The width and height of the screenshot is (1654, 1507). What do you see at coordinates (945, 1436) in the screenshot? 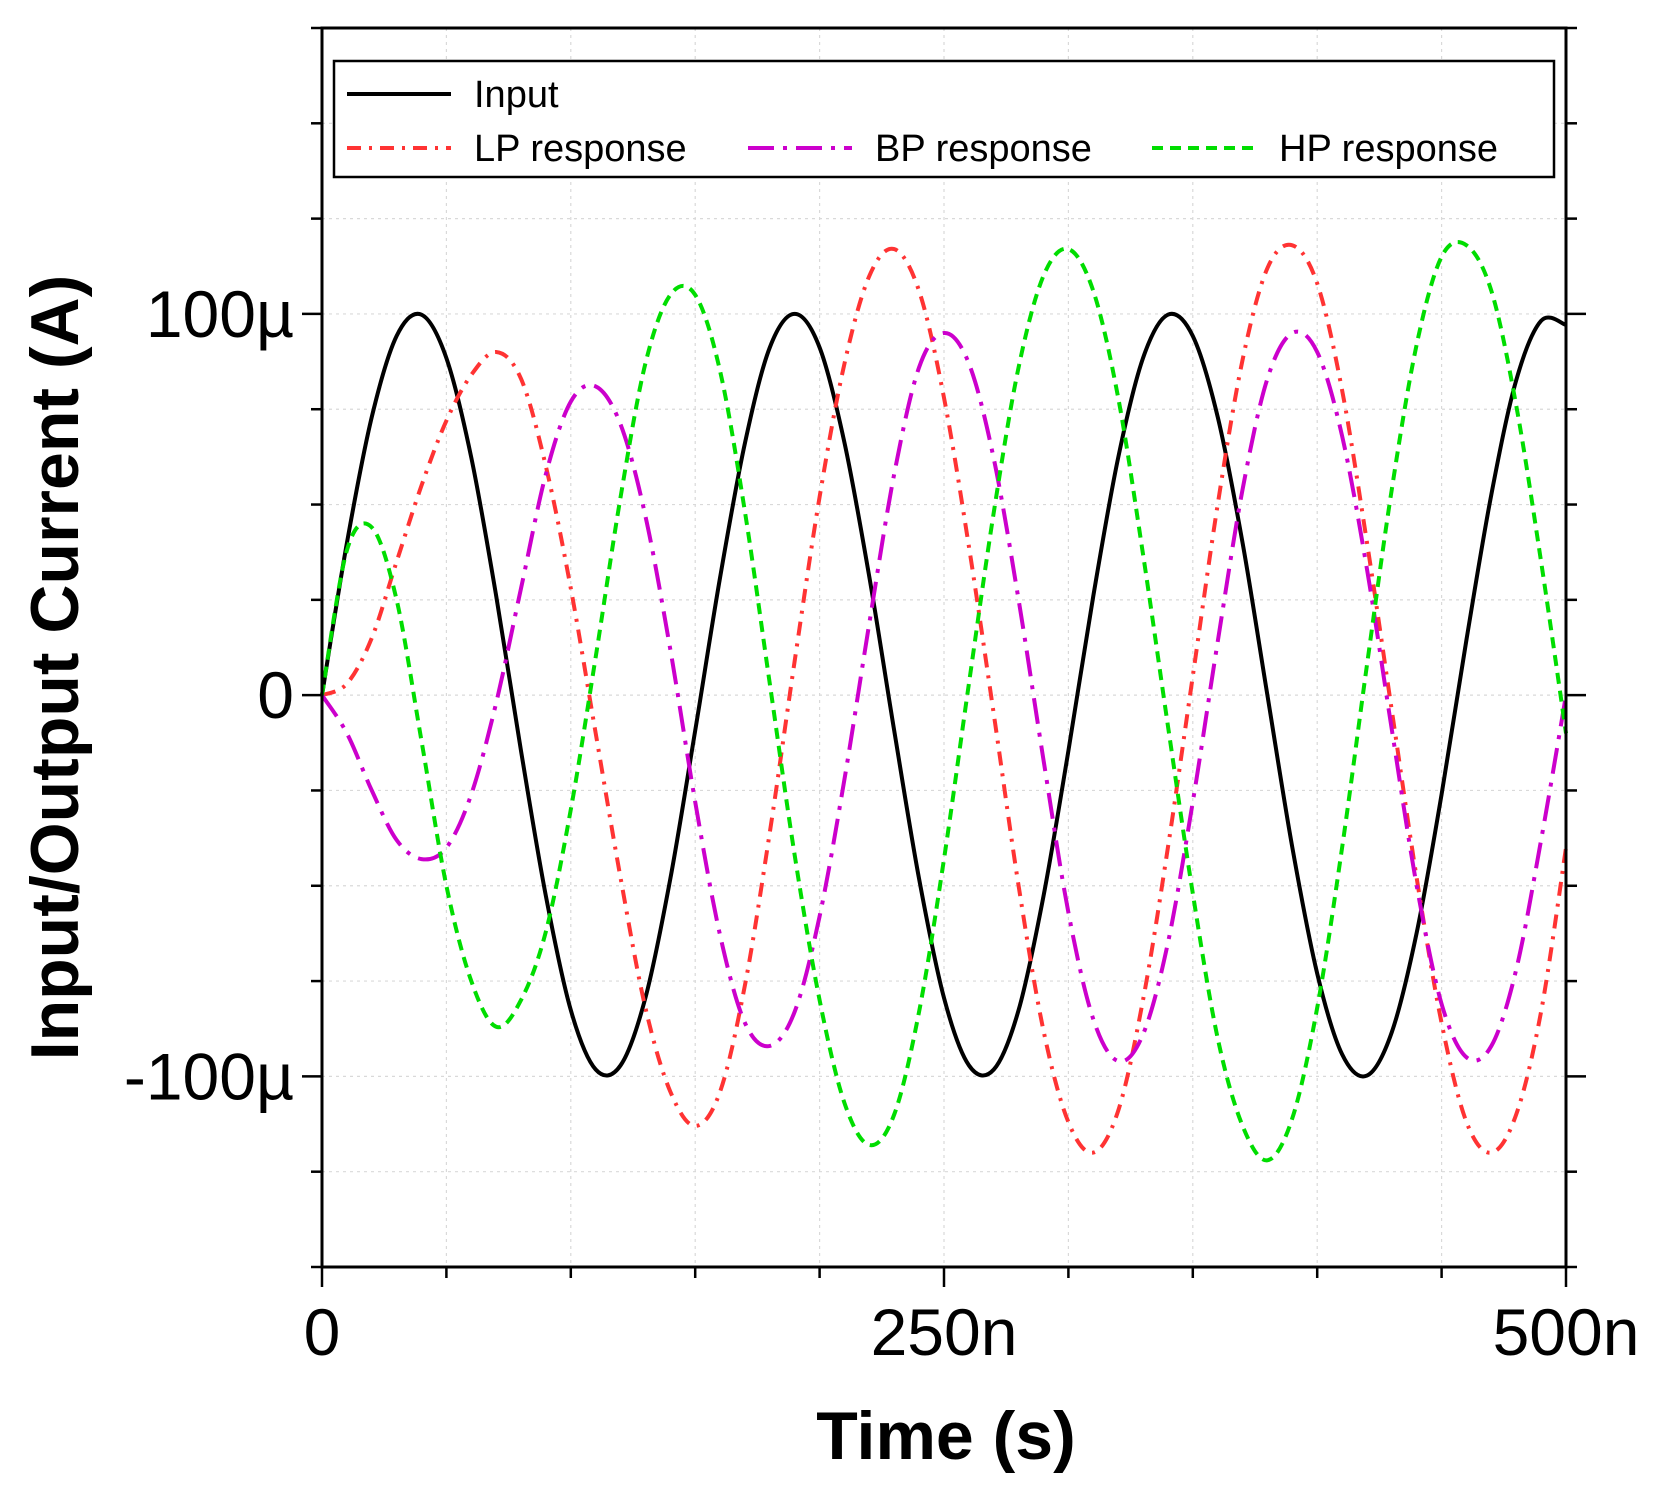
I see `x-axis-title: Time (s)` at bounding box center [945, 1436].